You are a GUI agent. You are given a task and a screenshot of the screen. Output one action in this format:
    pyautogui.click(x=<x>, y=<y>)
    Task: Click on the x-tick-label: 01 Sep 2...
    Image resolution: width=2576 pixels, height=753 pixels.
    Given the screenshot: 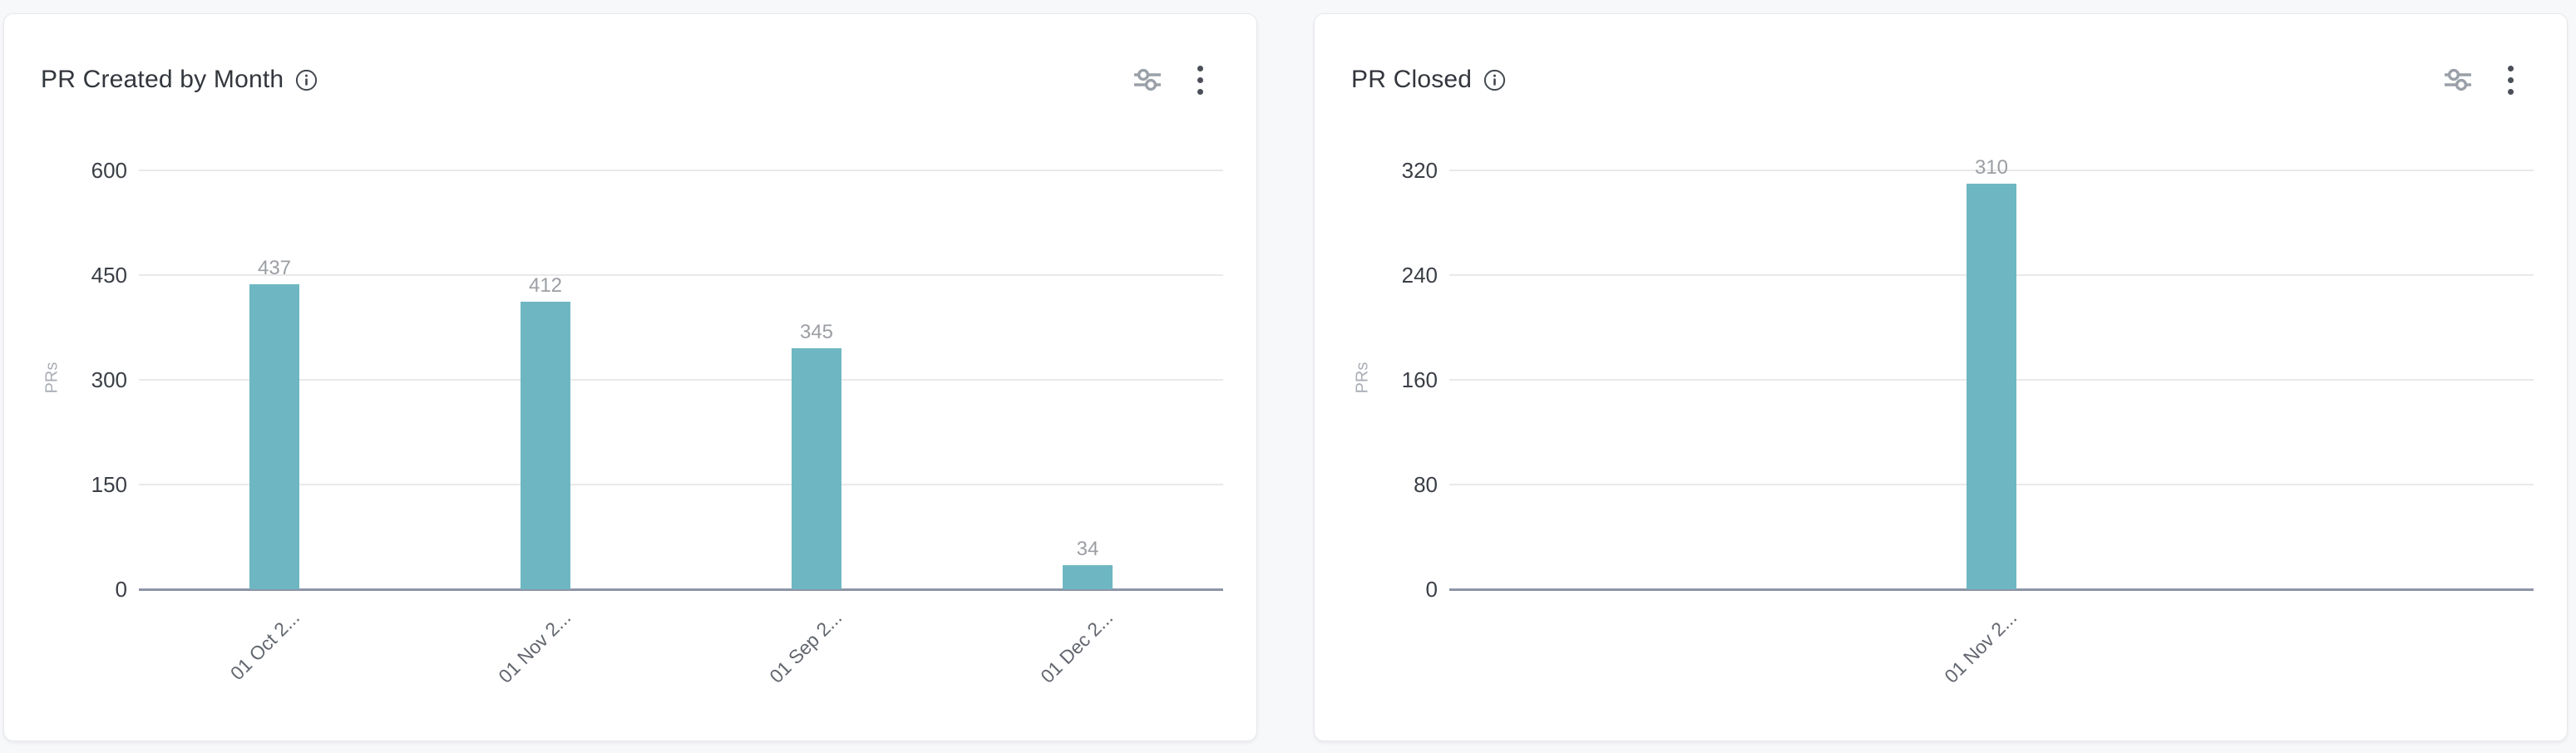 What is the action you would take?
    pyautogui.click(x=805, y=646)
    